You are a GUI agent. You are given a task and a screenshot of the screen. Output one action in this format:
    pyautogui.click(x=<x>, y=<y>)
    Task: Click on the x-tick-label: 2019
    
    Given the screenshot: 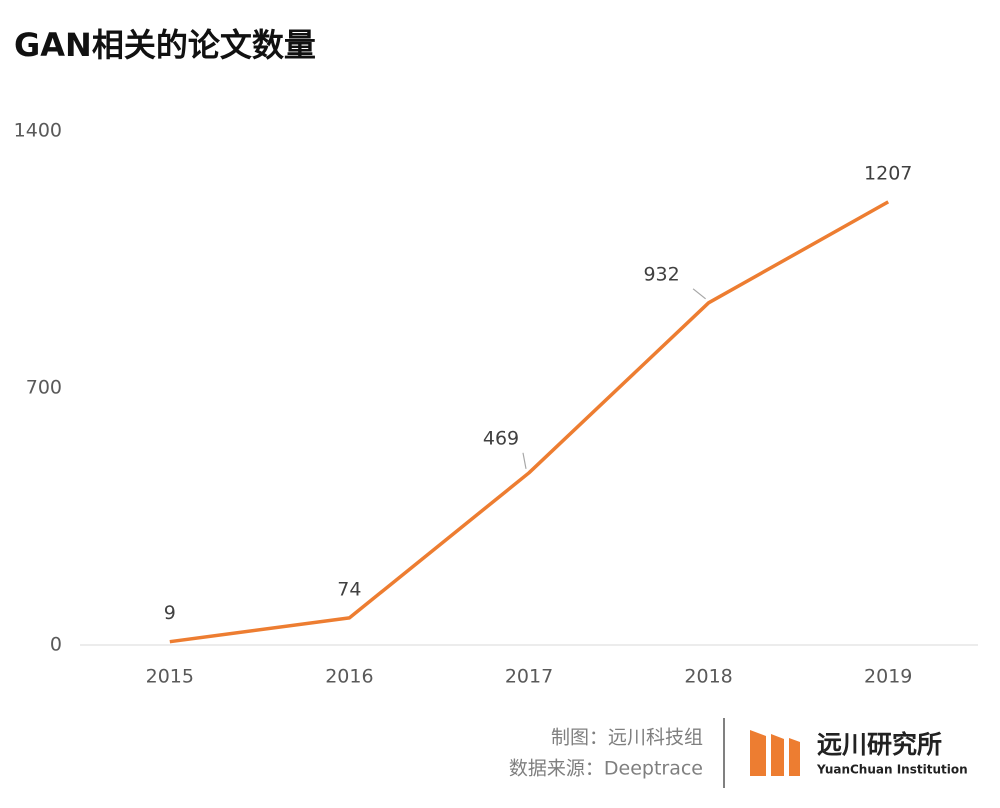 What is the action you would take?
    pyautogui.click(x=888, y=677)
    